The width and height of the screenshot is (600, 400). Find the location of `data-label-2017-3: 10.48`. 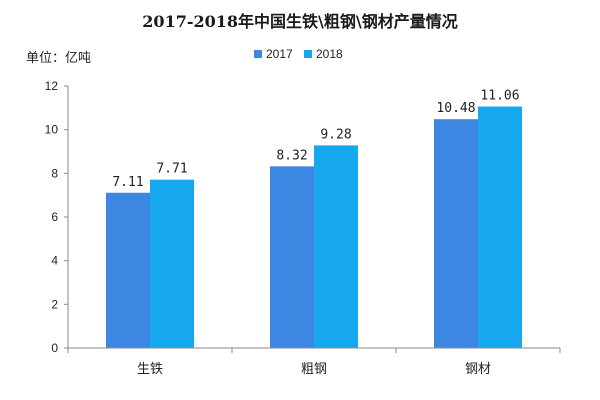

data-label-2017-3: 10.48 is located at coordinates (455, 108).